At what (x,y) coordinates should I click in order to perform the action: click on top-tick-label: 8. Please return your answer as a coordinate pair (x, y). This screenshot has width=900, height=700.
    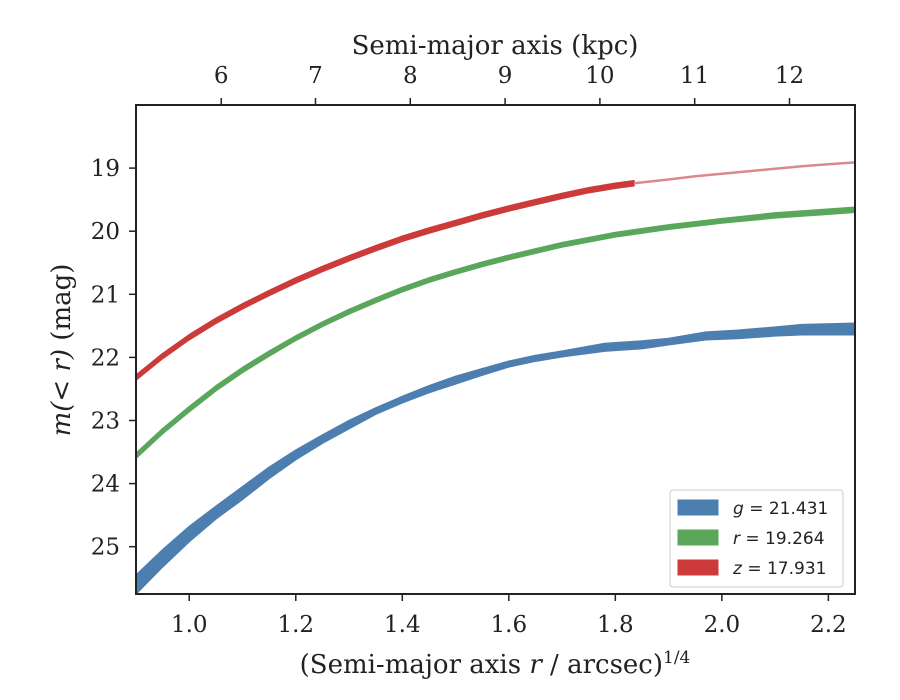
    Looking at the image, I should click on (410, 76).